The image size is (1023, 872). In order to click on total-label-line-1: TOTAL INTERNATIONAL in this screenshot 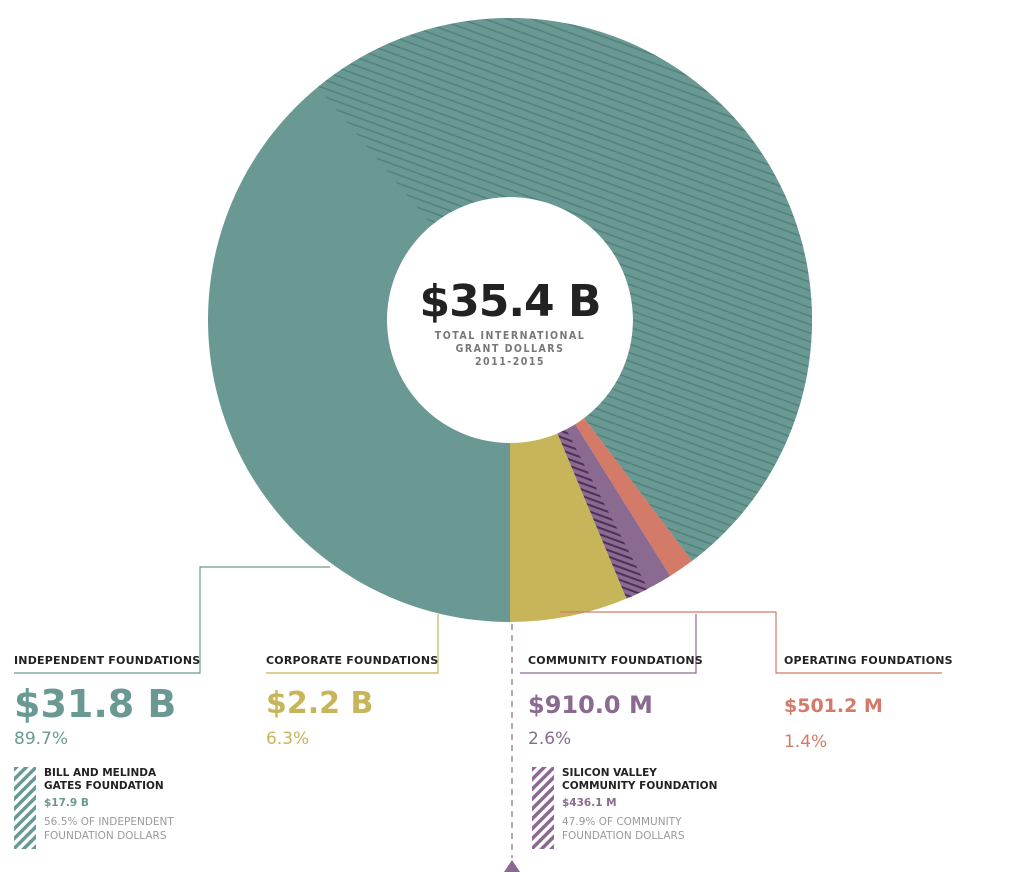, I will do `click(510, 336)`.